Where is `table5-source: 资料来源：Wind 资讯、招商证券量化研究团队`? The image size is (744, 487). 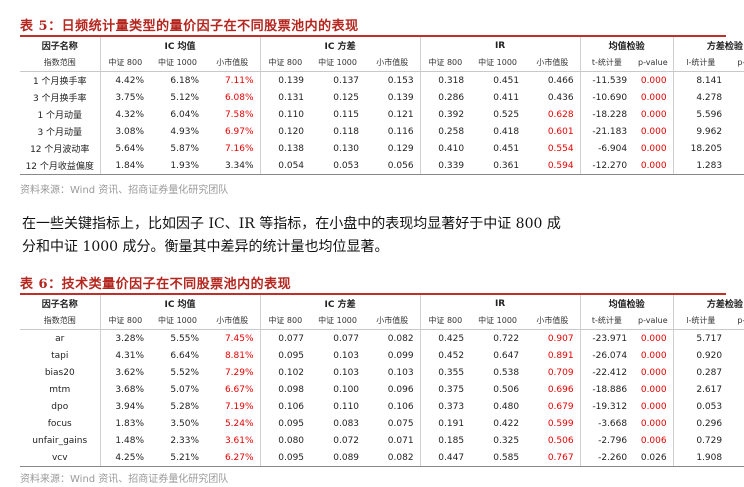 table5-source: 资料来源：Wind 资讯、招商证券量化研究团队 is located at coordinates (124, 190).